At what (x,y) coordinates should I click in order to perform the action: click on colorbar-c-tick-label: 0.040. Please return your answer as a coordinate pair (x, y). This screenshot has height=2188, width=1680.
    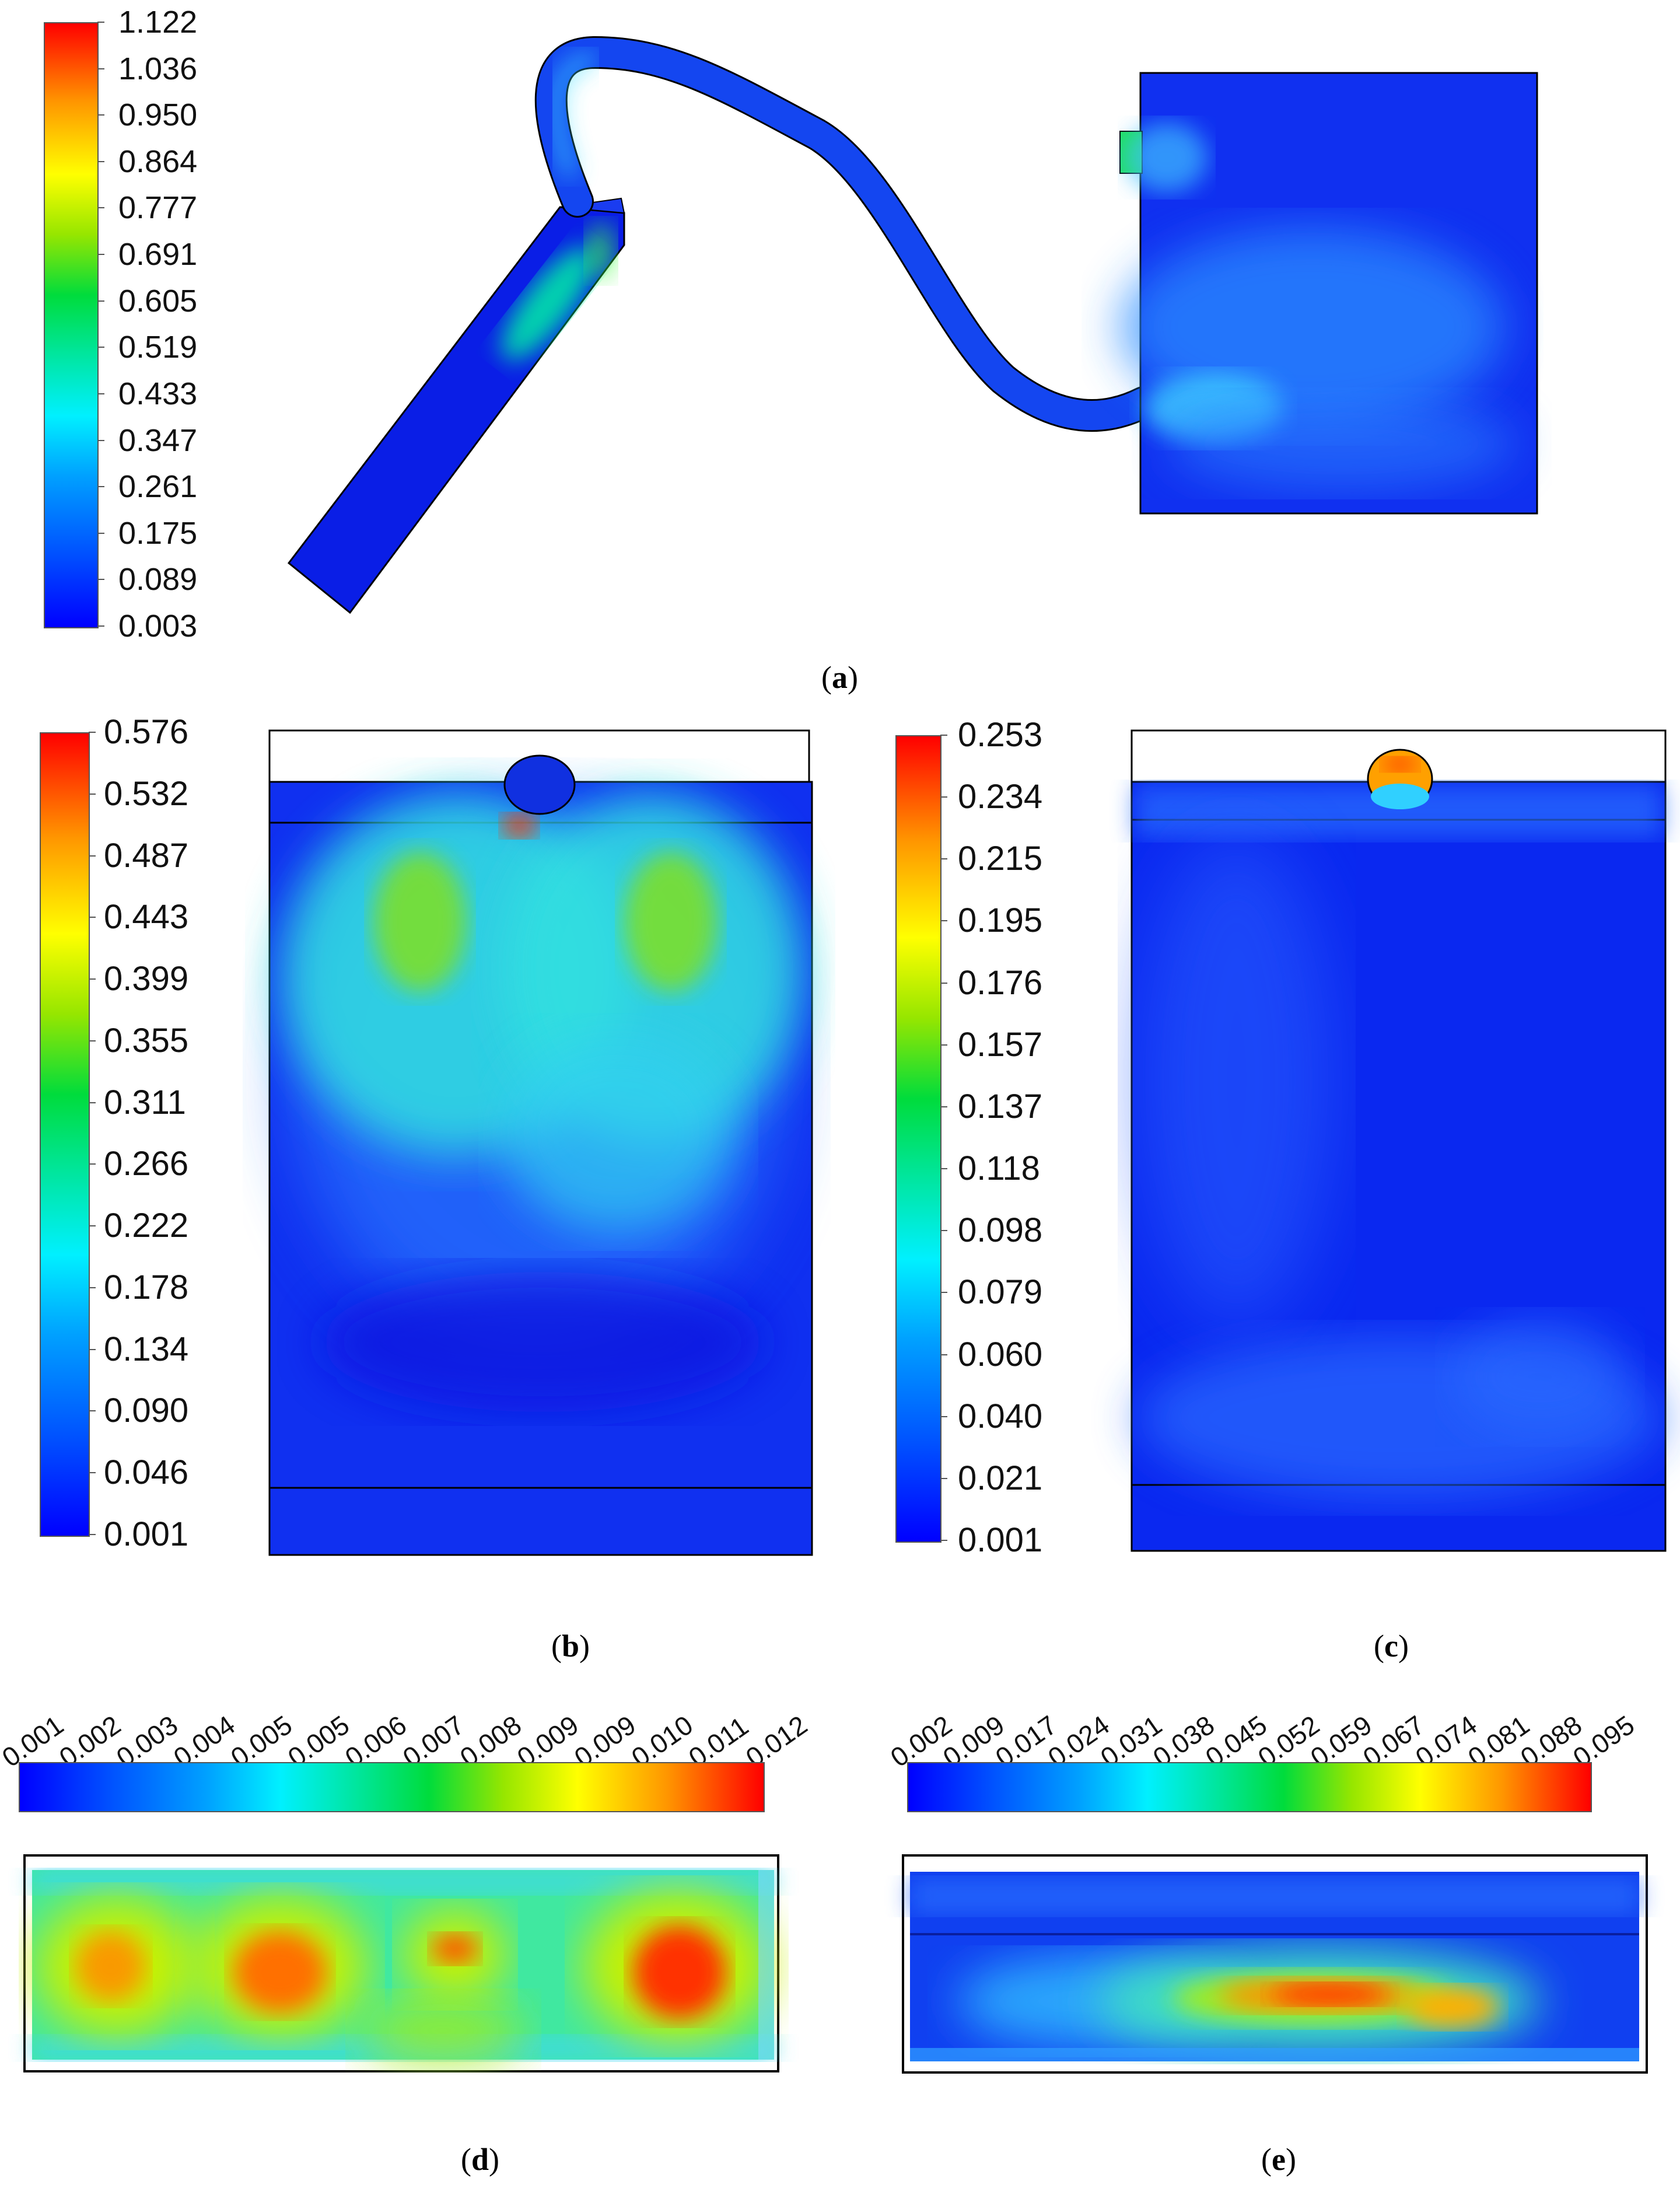
    Looking at the image, I should click on (1000, 1416).